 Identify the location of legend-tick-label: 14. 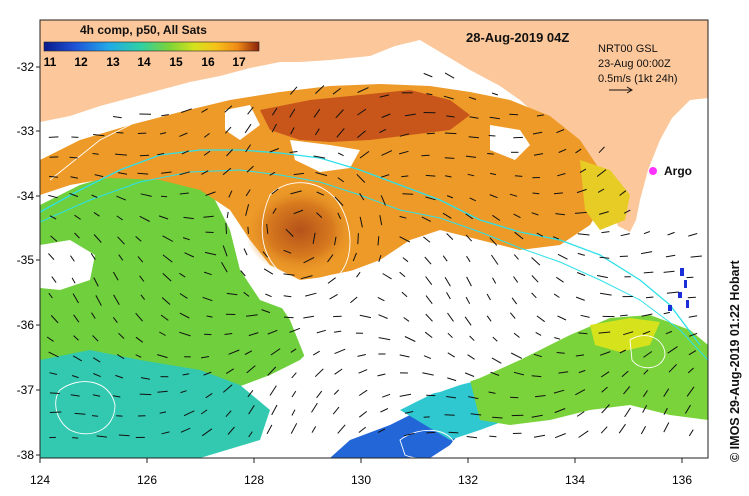
(144, 62).